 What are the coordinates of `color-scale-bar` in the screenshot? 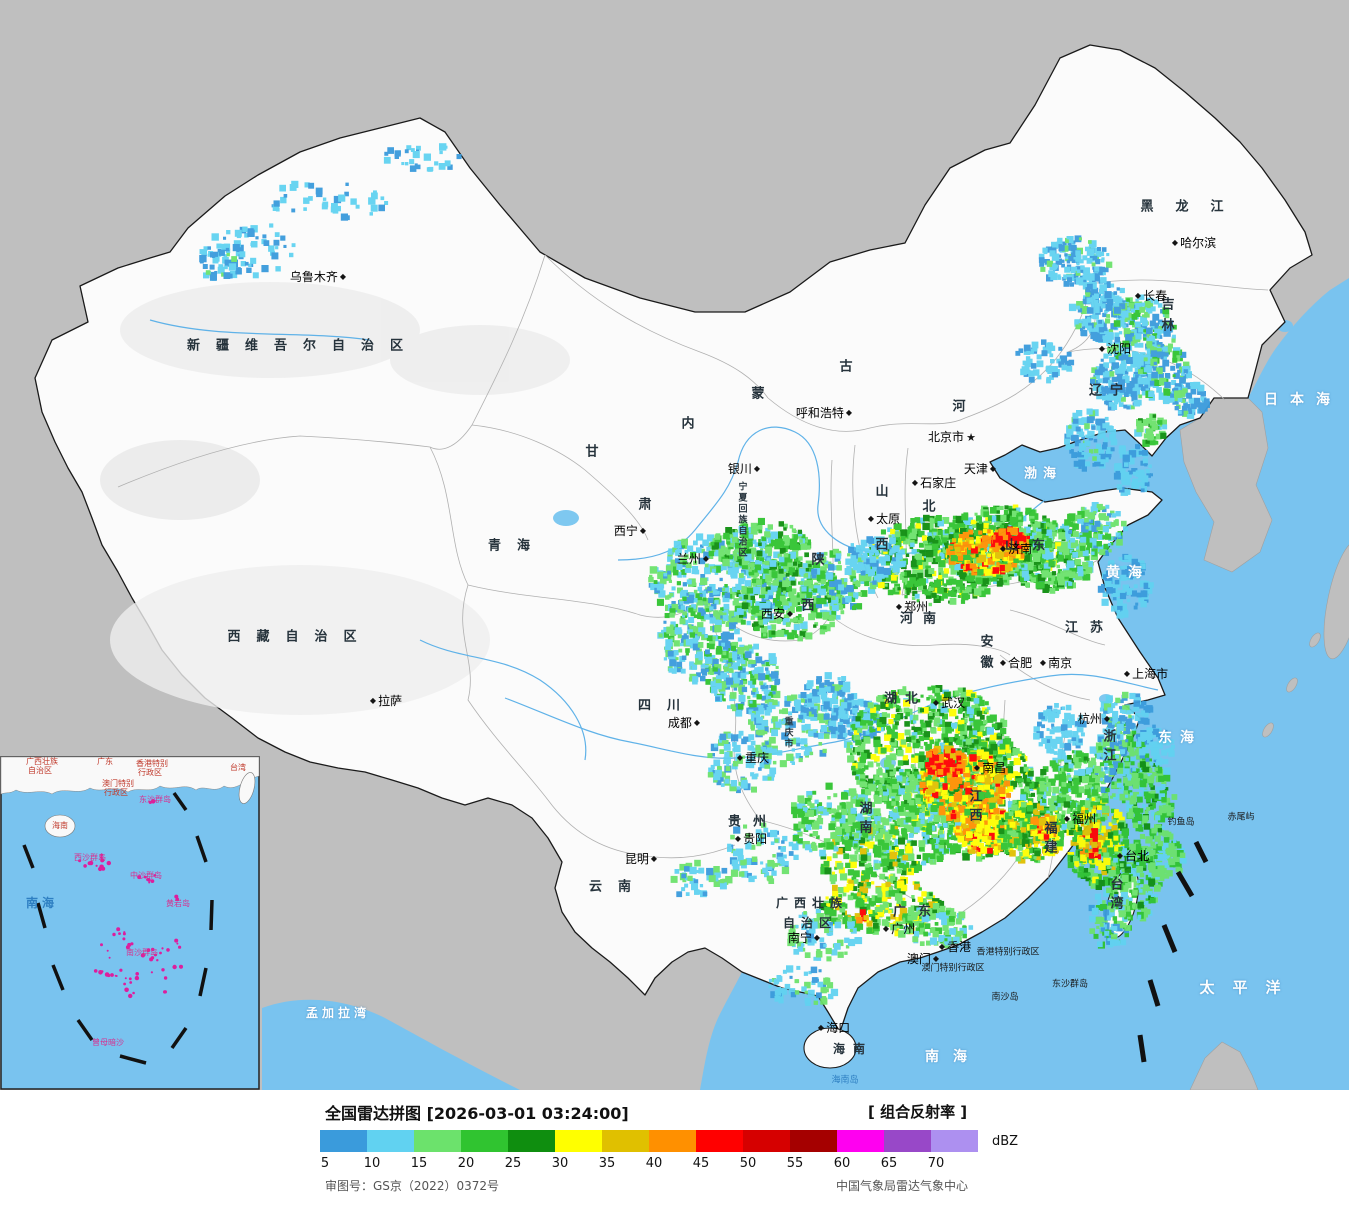 It's located at (649, 1141).